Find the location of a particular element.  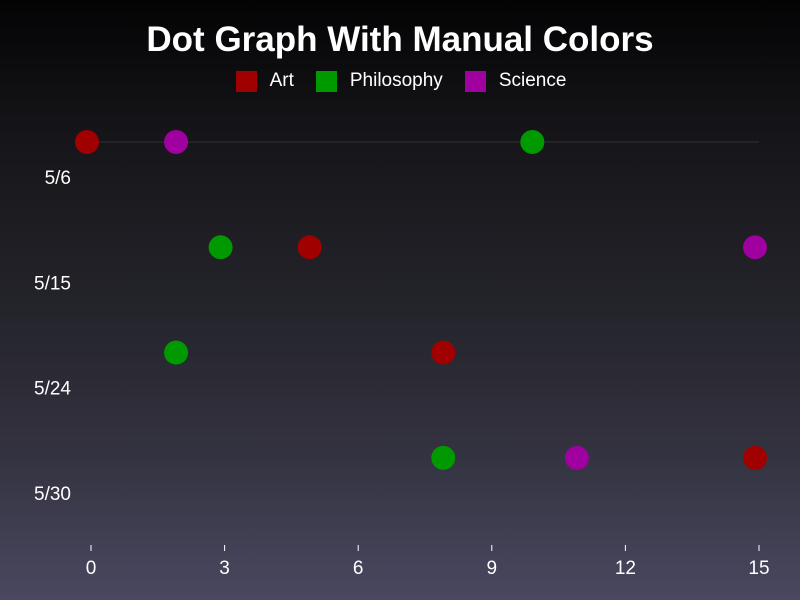

x-tick-label: 3 is located at coordinates (224, 568).